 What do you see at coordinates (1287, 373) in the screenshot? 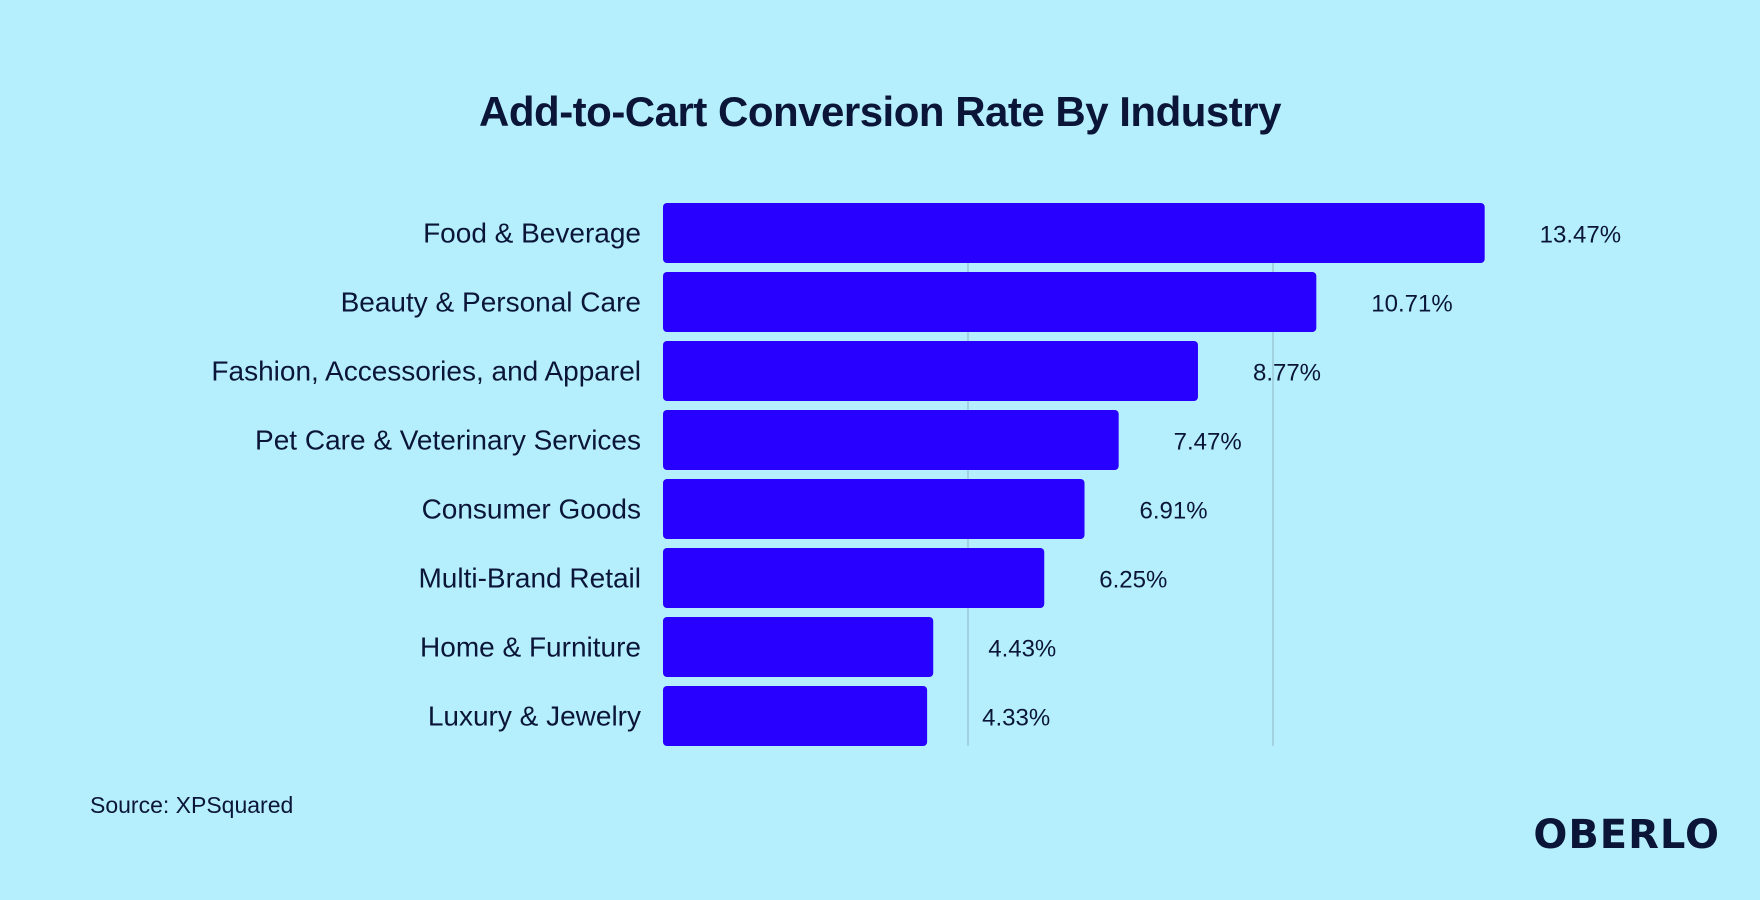
I see `value-label: 8.77%` at bounding box center [1287, 373].